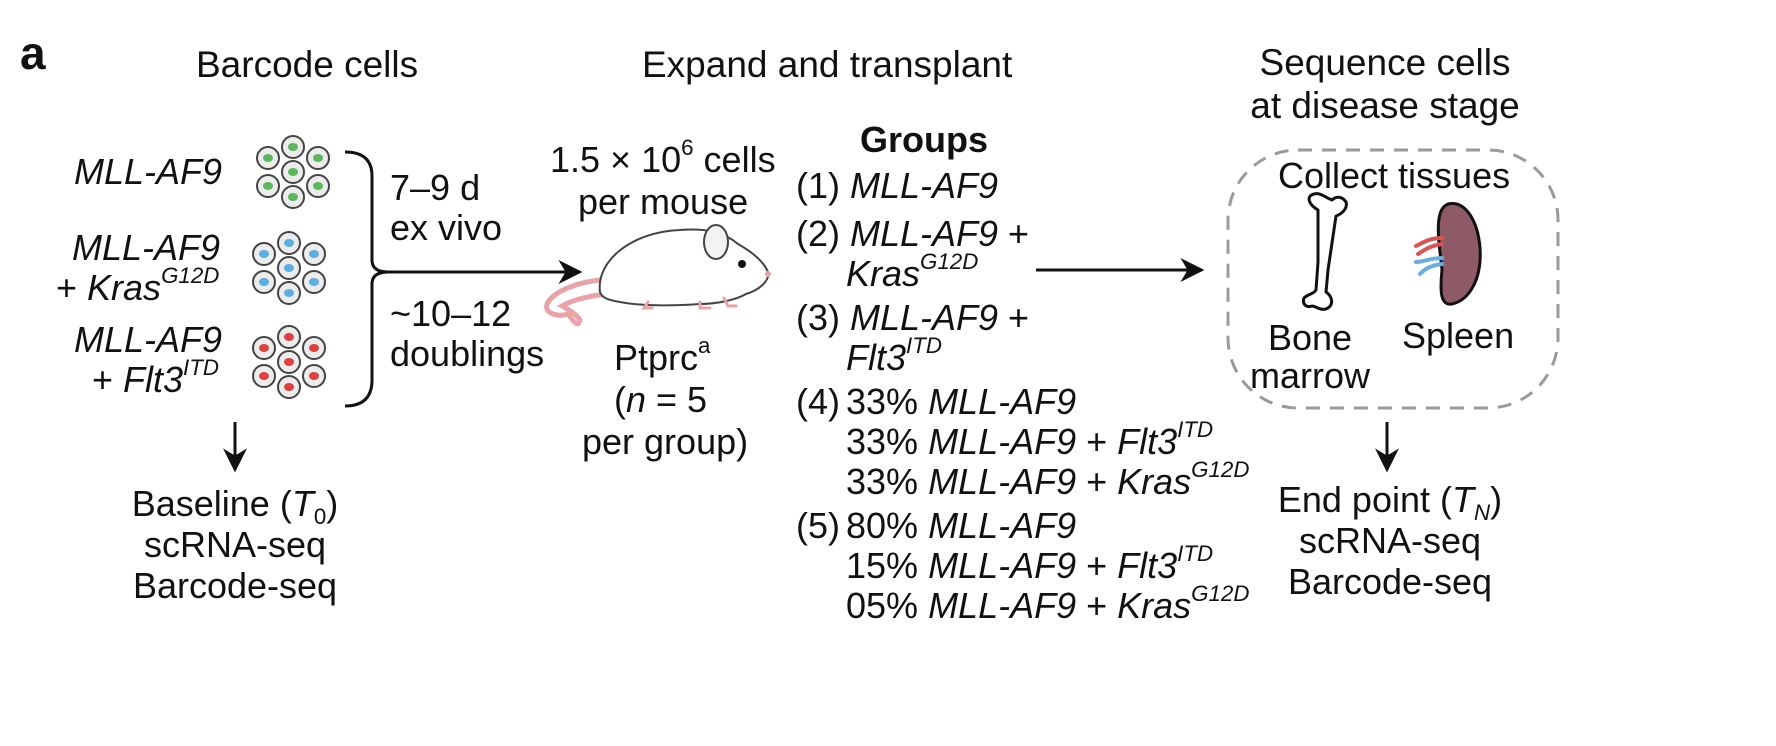 This screenshot has height=746, width=1776. What do you see at coordinates (887, 605) in the screenshot?
I see `mix-percent: 05%` at bounding box center [887, 605].